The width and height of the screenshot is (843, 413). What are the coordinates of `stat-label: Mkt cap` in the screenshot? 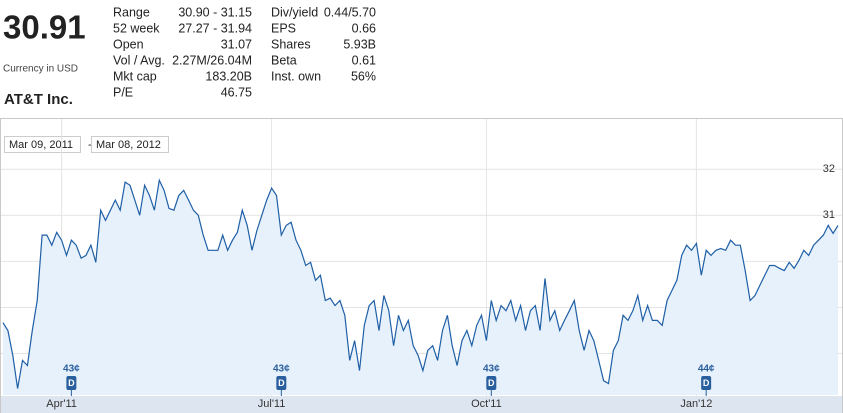 It's located at (135, 76).